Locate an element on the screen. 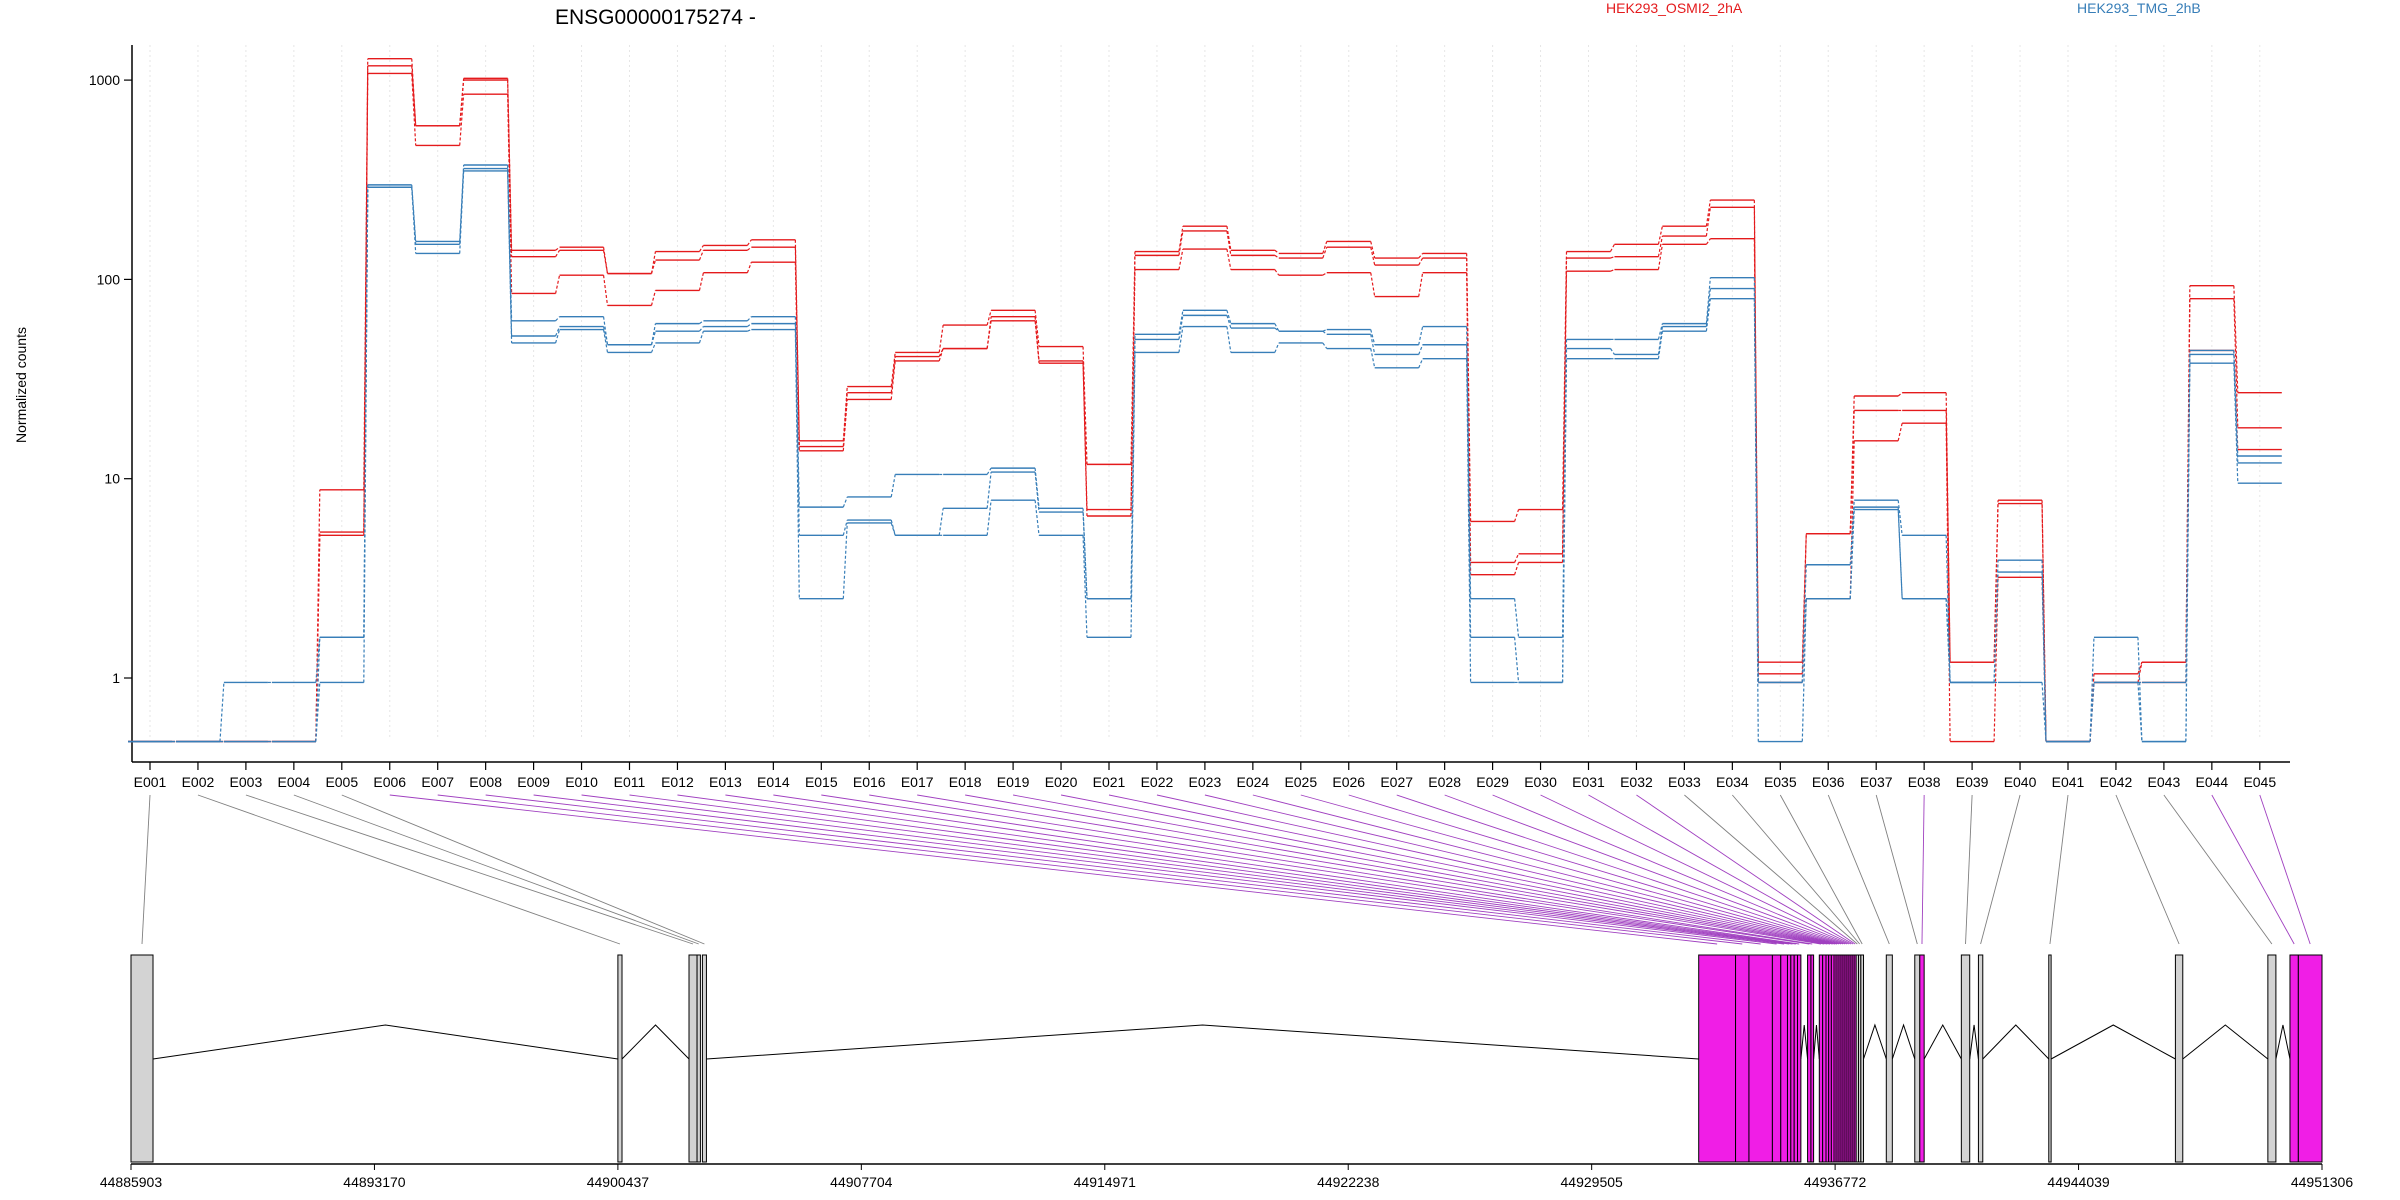  x-tick-label: E031 is located at coordinates (1588, 782).